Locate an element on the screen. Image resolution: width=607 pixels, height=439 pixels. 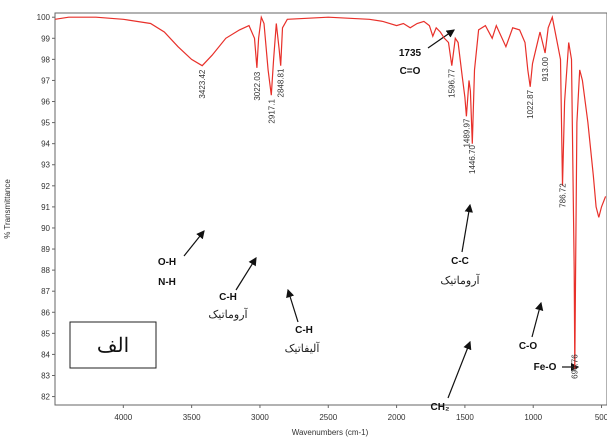
x-tick-label: 1500 is located at coordinates (465, 417).